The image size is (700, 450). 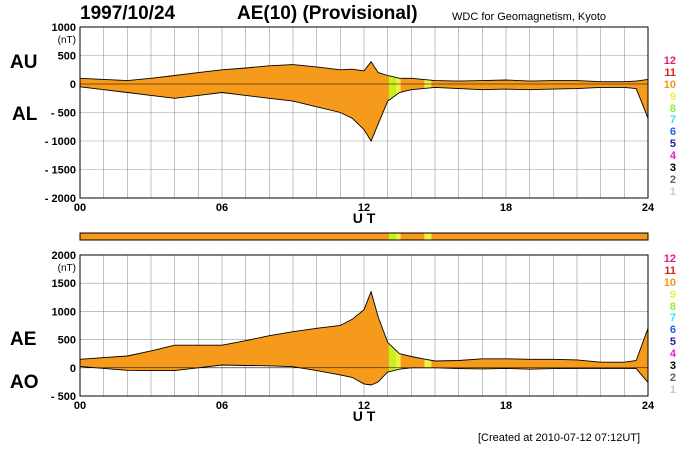 What do you see at coordinates (60, 171) in the screenshot?
I see `y-tick-label: - 1500` at bounding box center [60, 171].